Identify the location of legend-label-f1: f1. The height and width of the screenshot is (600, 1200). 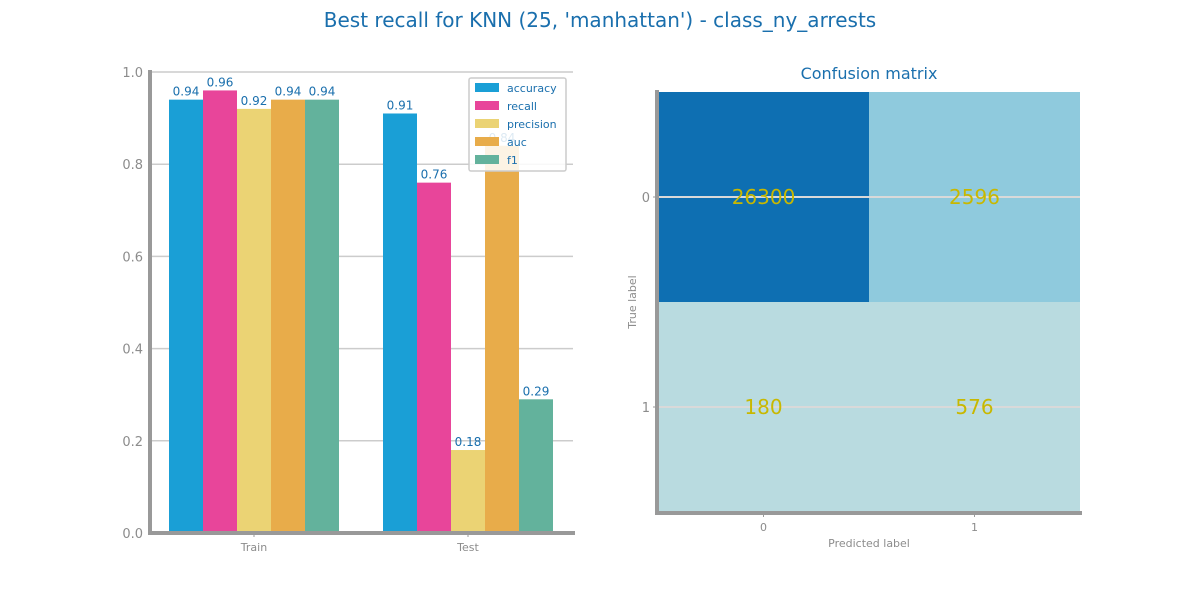
(512, 160).